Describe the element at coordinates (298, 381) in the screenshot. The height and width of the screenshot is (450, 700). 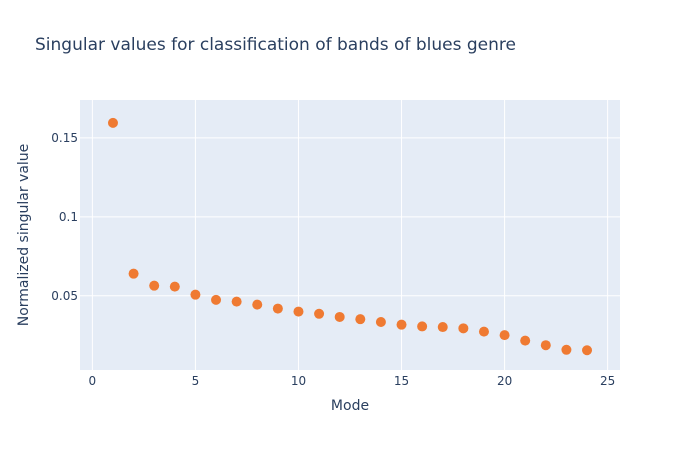
I see `x-tick-label: 10` at that location.